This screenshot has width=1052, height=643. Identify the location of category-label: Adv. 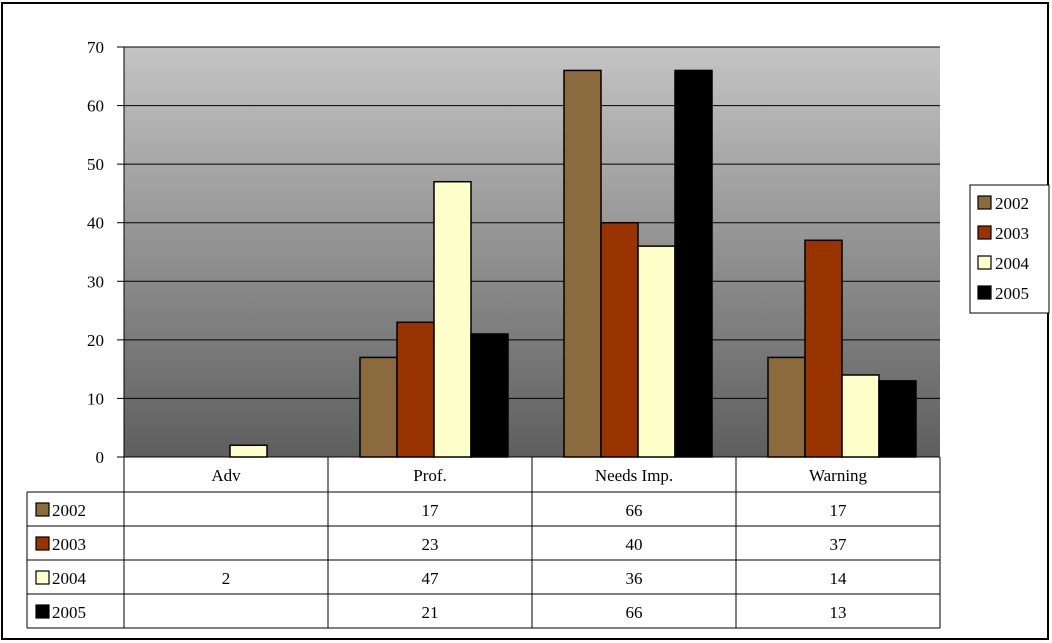
(226, 475).